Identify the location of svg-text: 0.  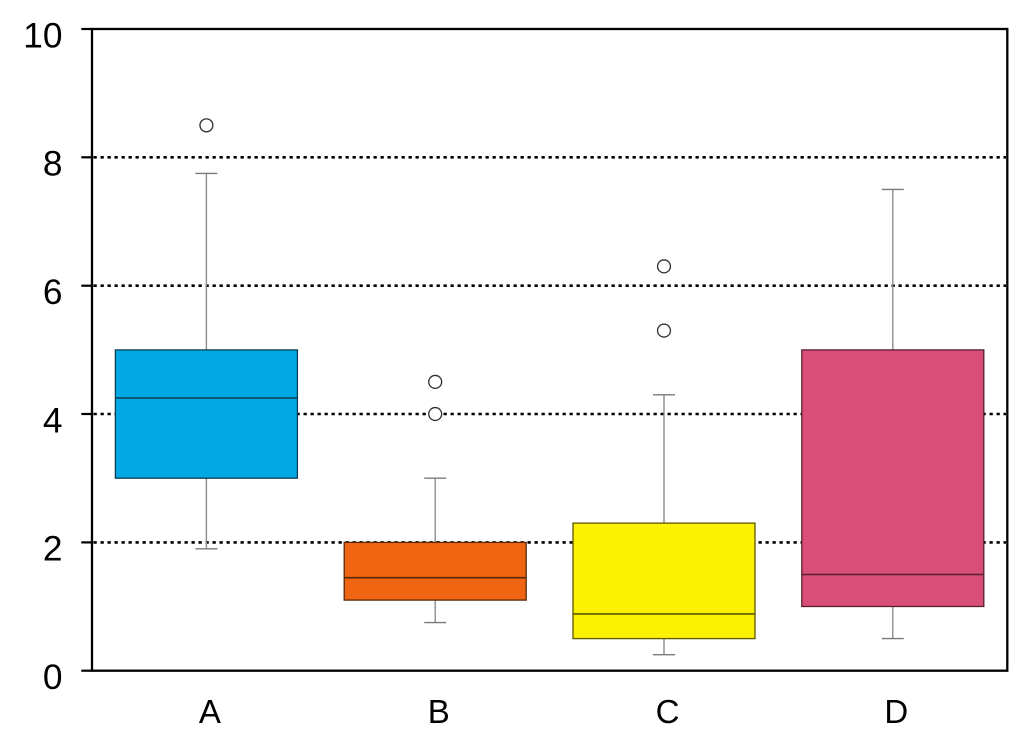
(53, 677).